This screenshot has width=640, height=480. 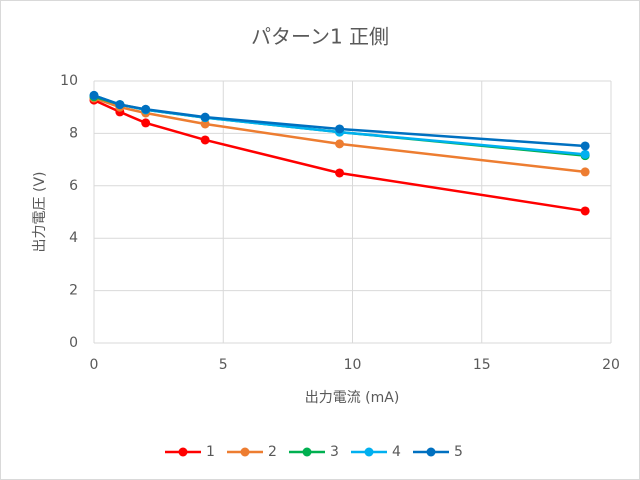 I want to click on legend-label: 5, so click(x=458, y=452).